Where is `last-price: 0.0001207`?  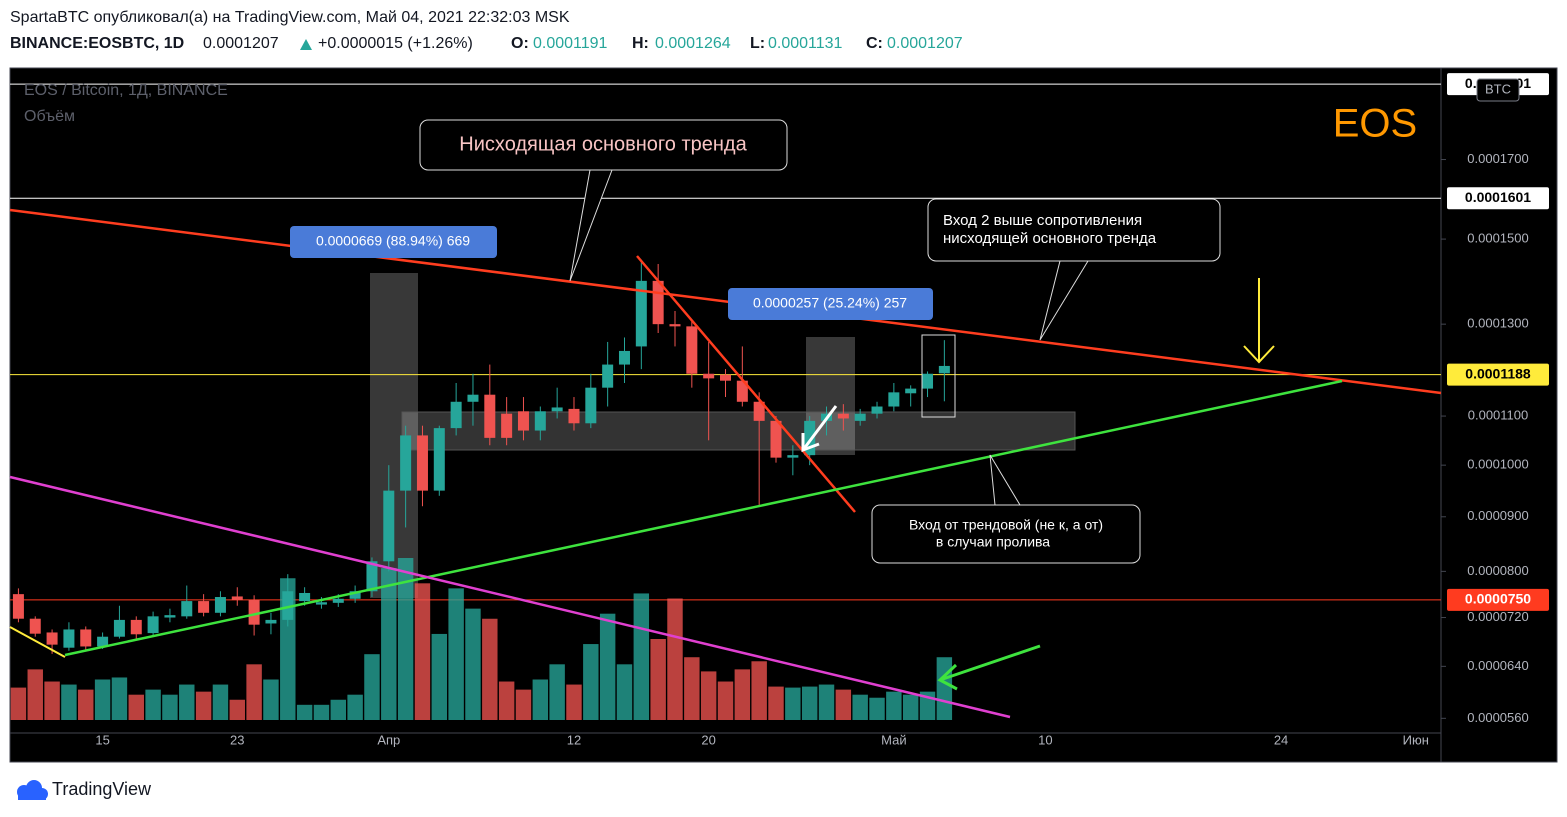
last-price: 0.0001207 is located at coordinates (241, 43).